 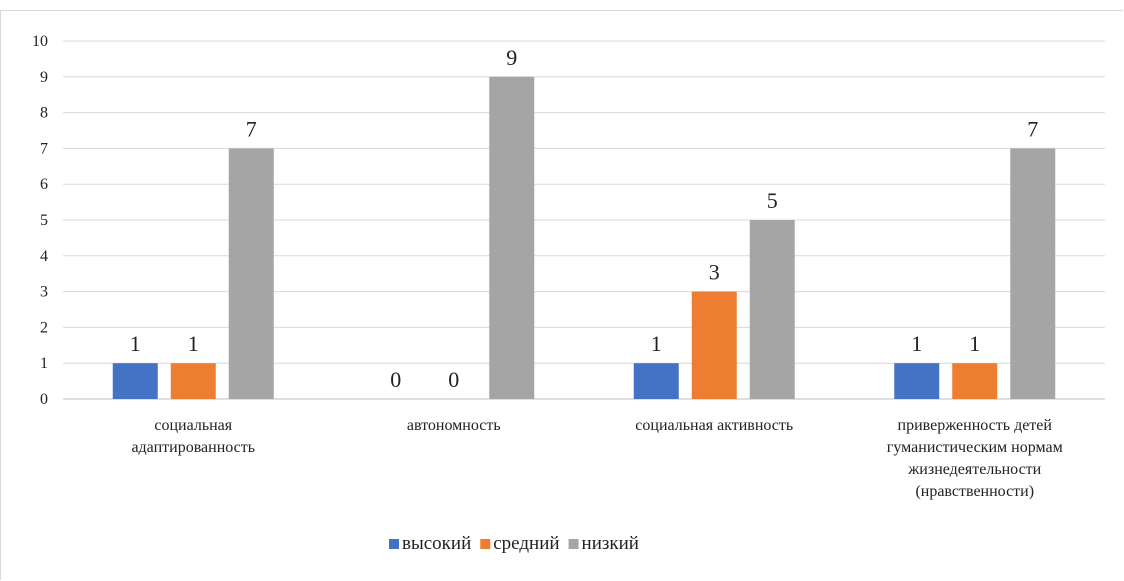 What do you see at coordinates (44, 77) in the screenshot?
I see `y-tick-label: 9` at bounding box center [44, 77].